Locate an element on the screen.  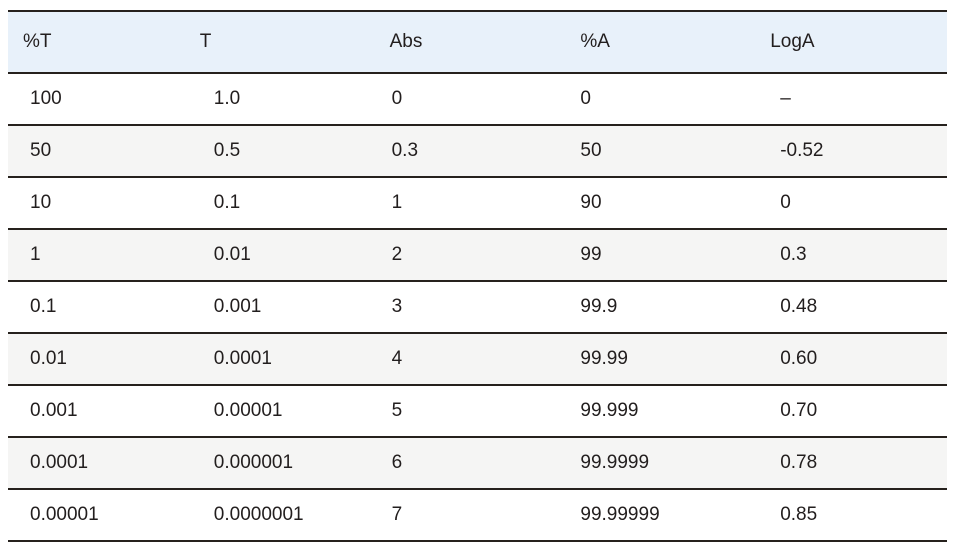
table-cell: 90 is located at coordinates (591, 202).